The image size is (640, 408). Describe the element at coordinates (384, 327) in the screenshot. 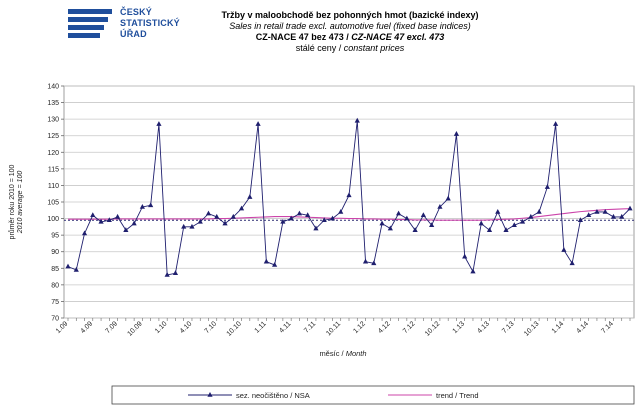

I see `x-tick-label: 4.12` at that location.